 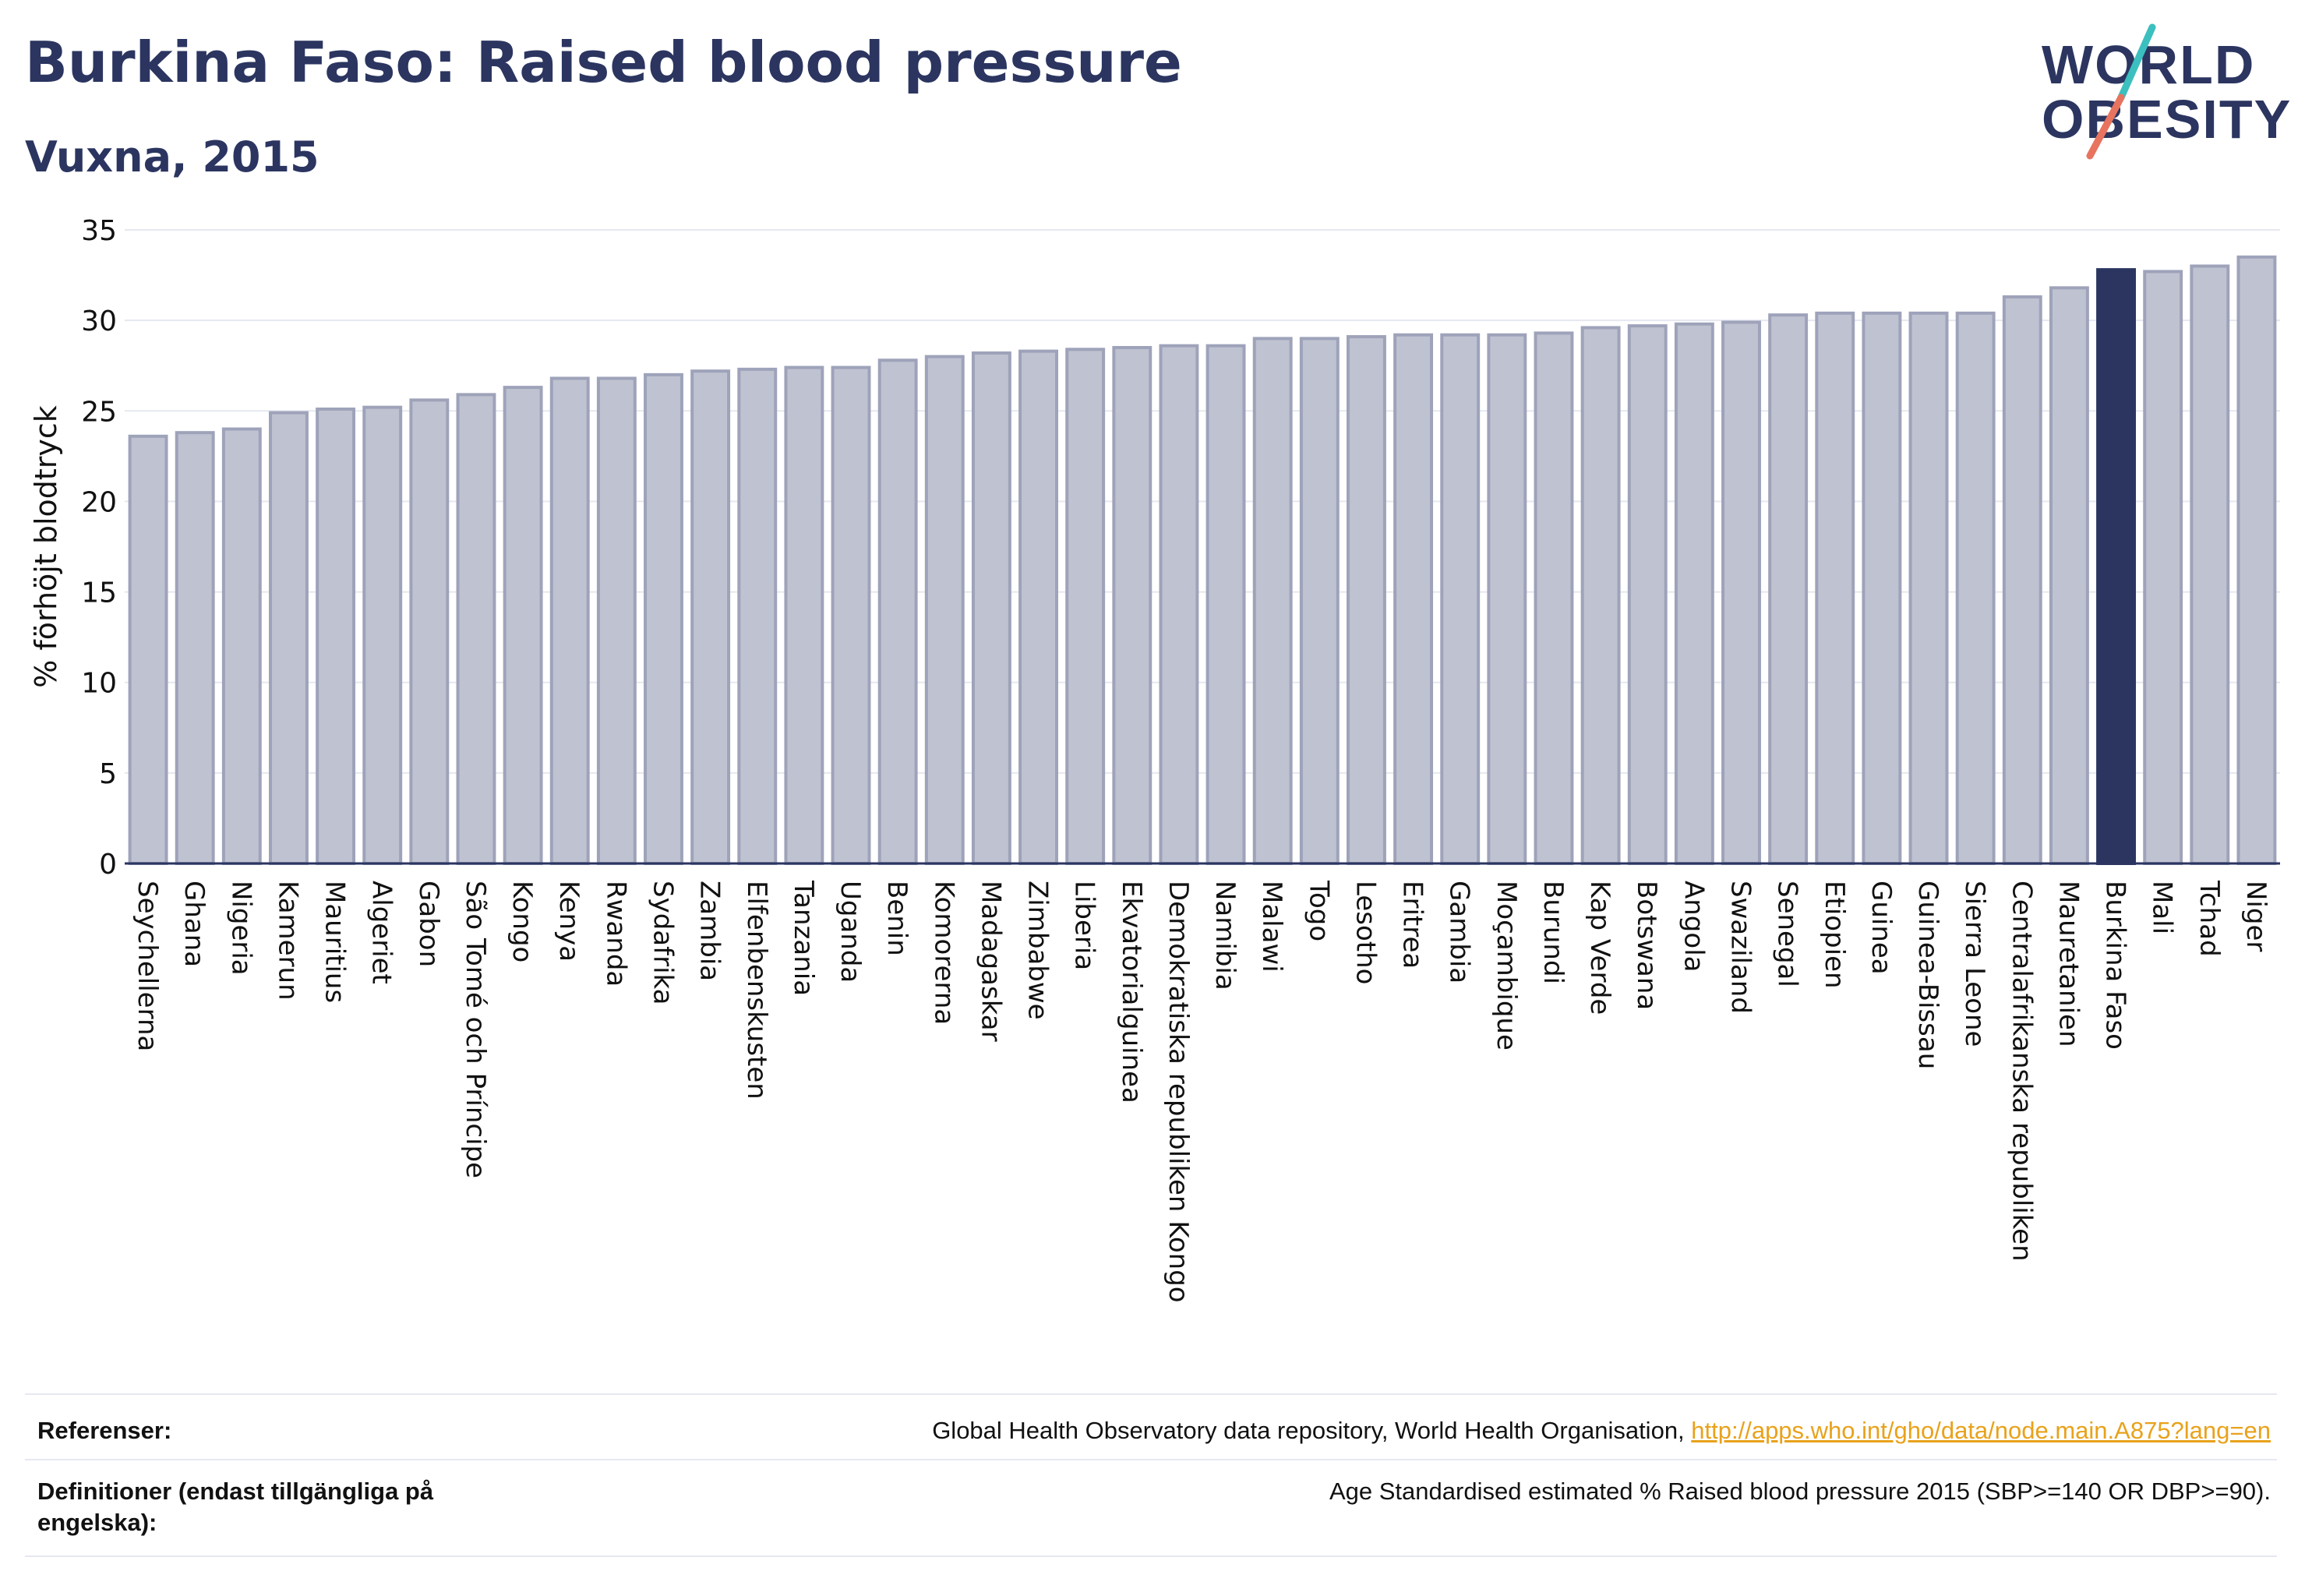 What do you see at coordinates (1178, 1092) in the screenshot?
I see `x-tick-label: Demokratiska republiken Kongo` at bounding box center [1178, 1092].